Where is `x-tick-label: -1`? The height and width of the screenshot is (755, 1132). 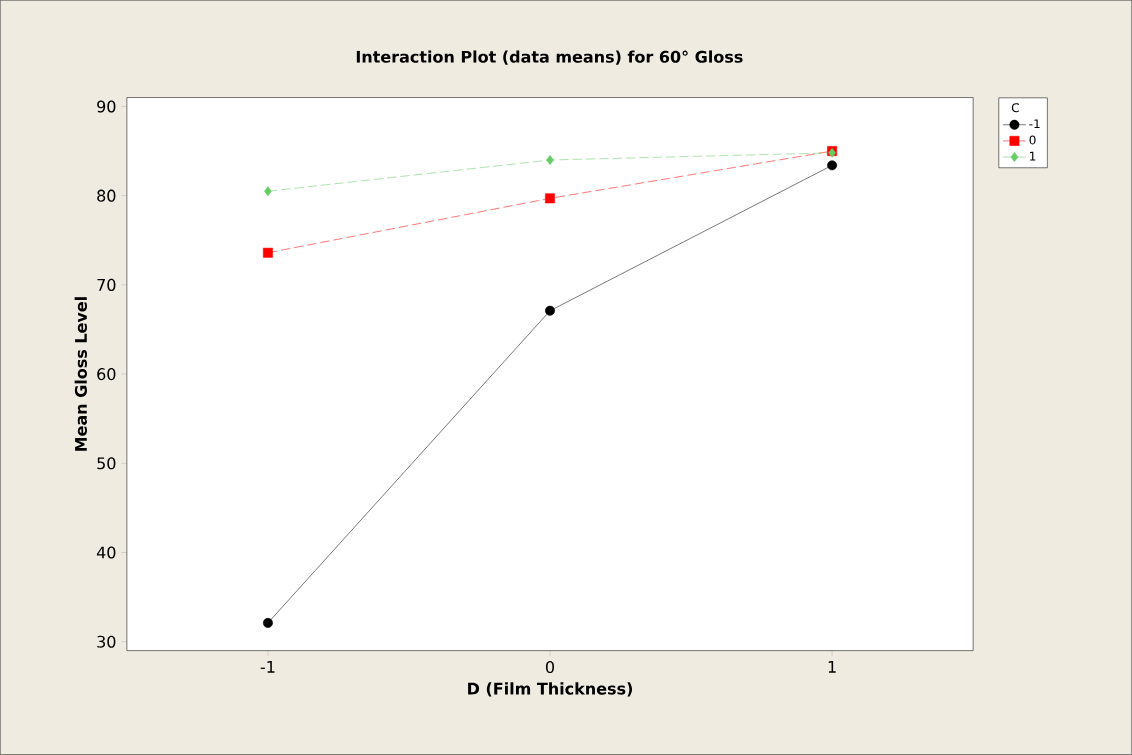
x-tick-label: -1 is located at coordinates (267, 667).